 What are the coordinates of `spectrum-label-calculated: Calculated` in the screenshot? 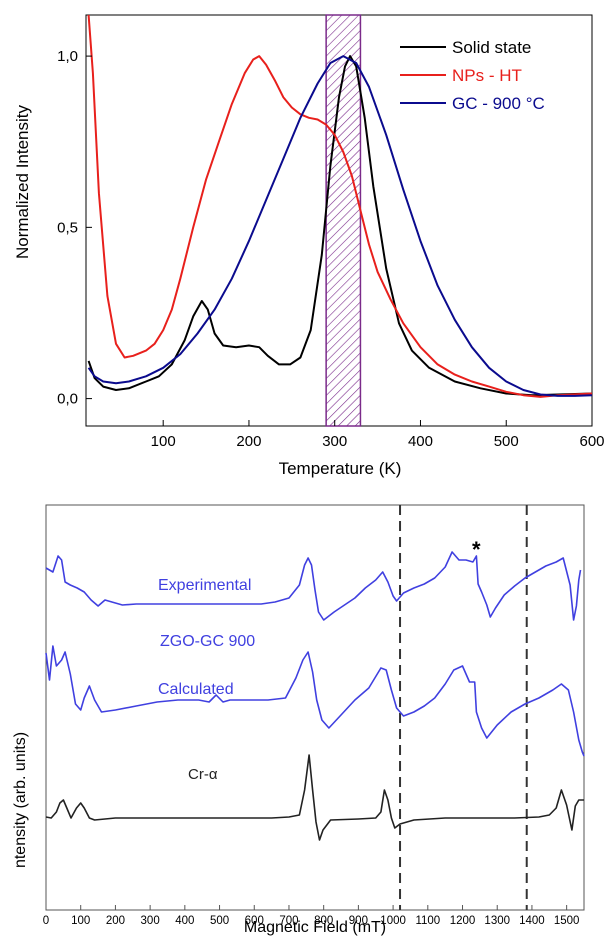 It's located at (196, 689).